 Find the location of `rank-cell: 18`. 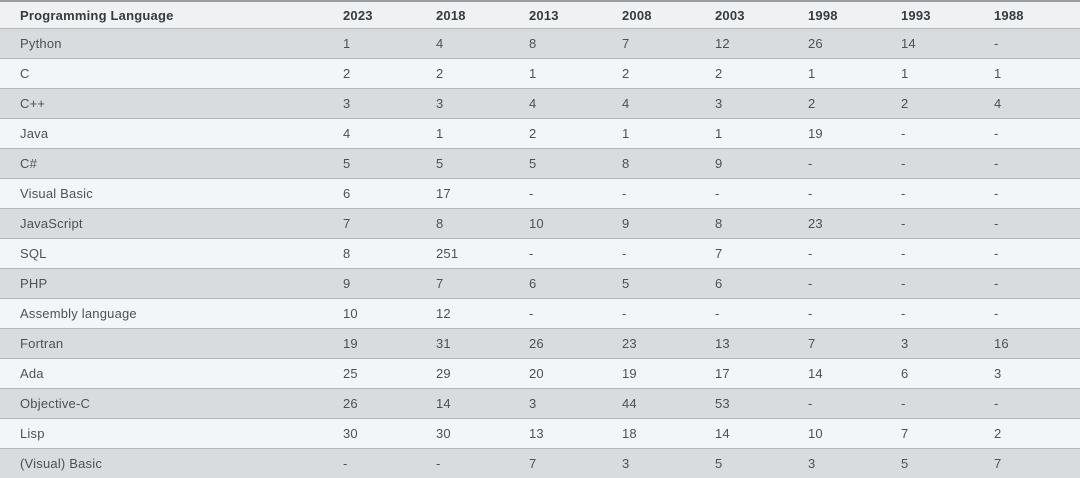

rank-cell: 18 is located at coordinates (668, 433).